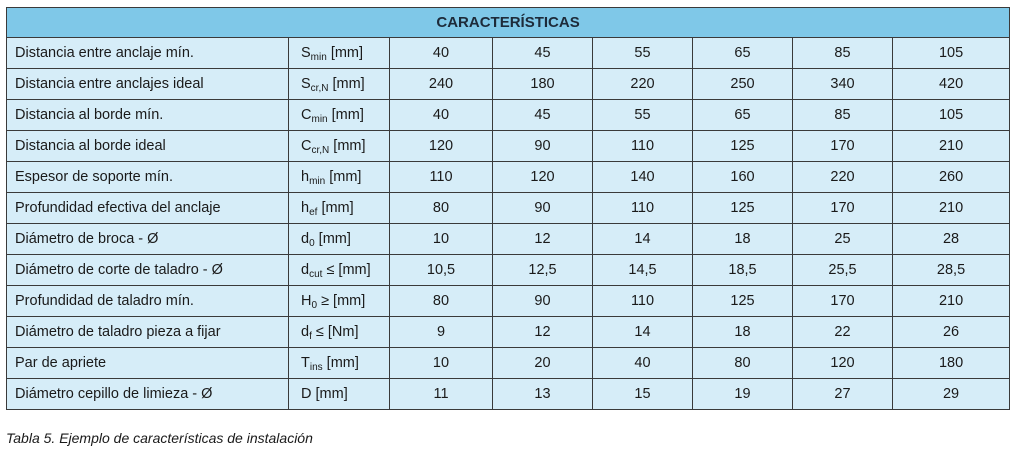 This screenshot has height=455, width=1015. Describe the element at coordinates (842, 394) in the screenshot. I see `table-cell: 27` at that location.